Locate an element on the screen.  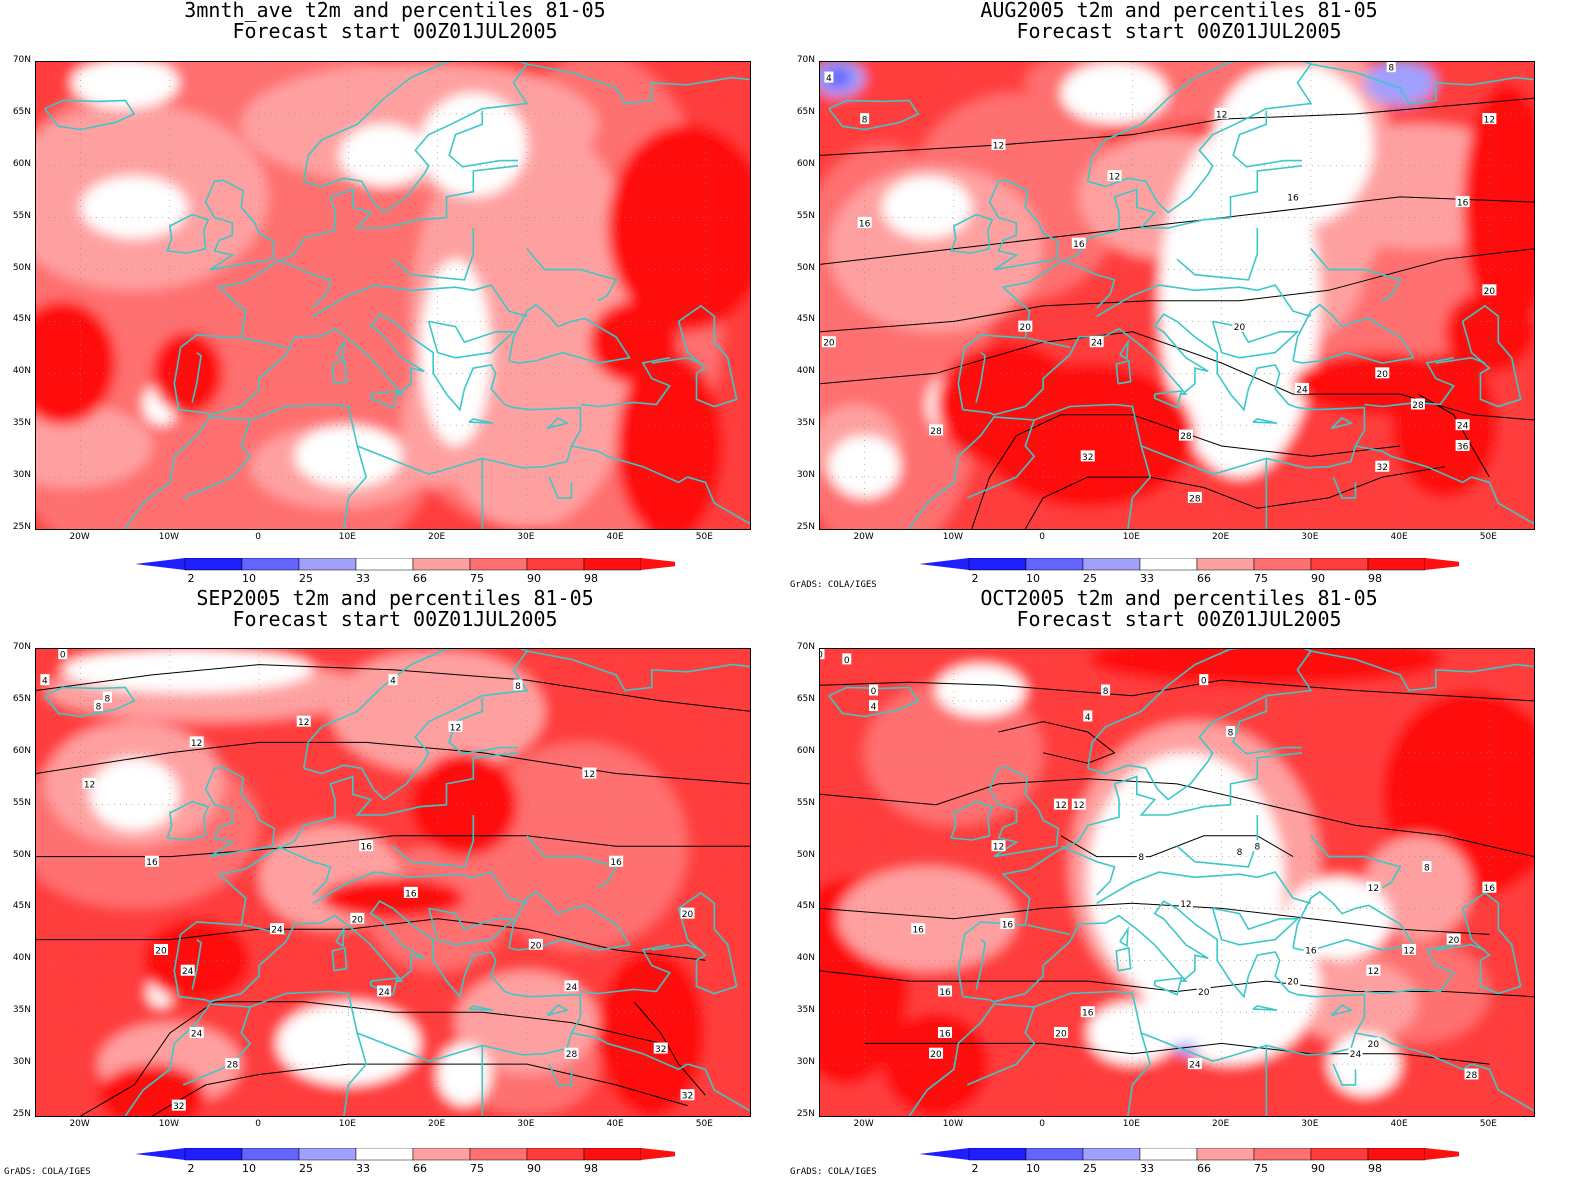
grads-credit: GrADS: COLA/IGES is located at coordinates (833, 585).